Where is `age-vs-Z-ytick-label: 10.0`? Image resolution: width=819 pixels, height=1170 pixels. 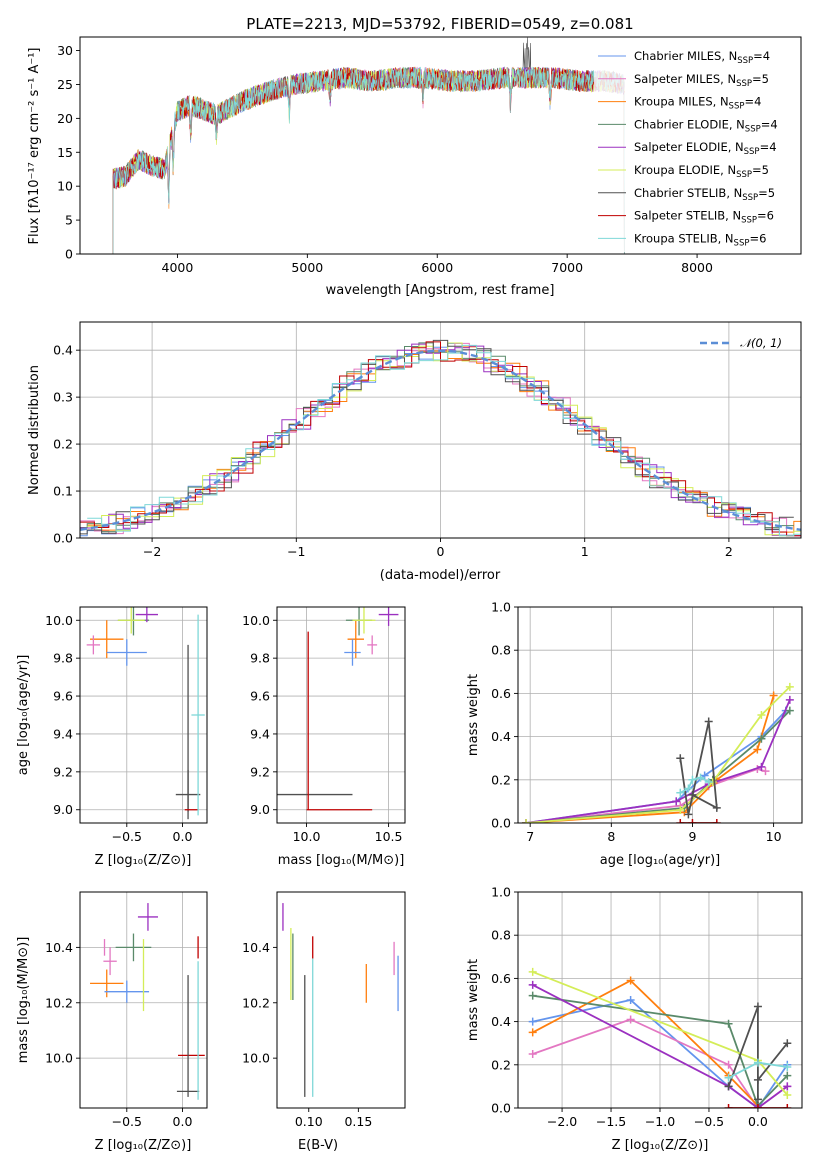 age-vs-Z-ytick-label: 10.0 is located at coordinates (59, 620).